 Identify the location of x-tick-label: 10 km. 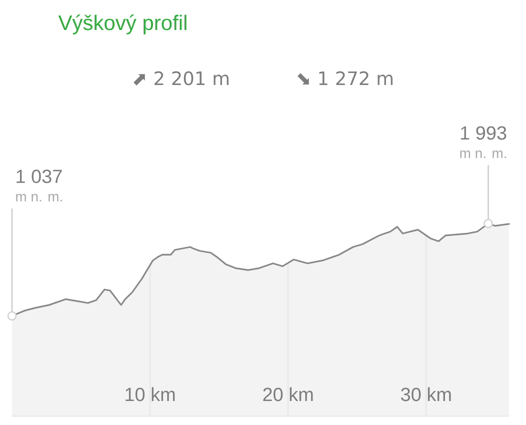
(150, 394).